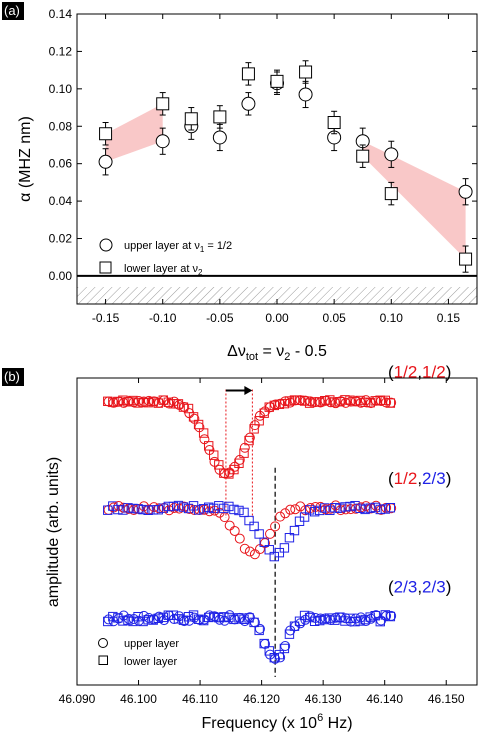  What do you see at coordinates (12, 10) in the screenshot?
I see `panel-a-tag: (a)` at bounding box center [12, 10].